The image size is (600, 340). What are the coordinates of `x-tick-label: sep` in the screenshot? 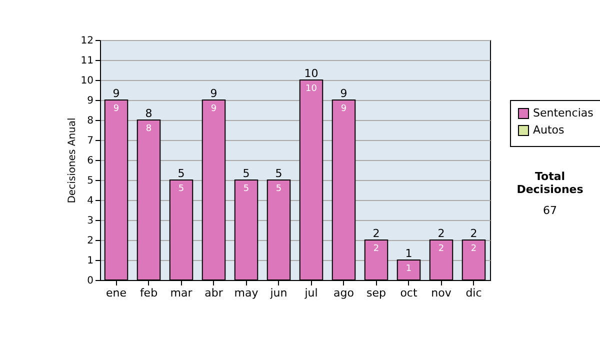 It's located at (376, 293).